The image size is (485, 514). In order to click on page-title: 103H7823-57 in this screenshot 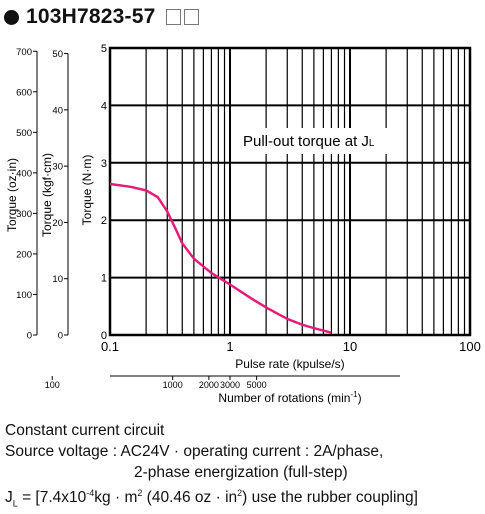, I will do `click(102, 17)`.